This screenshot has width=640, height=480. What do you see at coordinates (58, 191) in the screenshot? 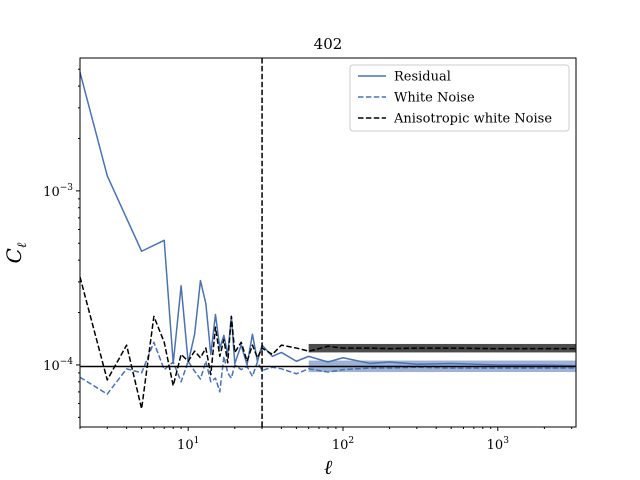
I see `y-tick-label: 10⁻³` at bounding box center [58, 191].